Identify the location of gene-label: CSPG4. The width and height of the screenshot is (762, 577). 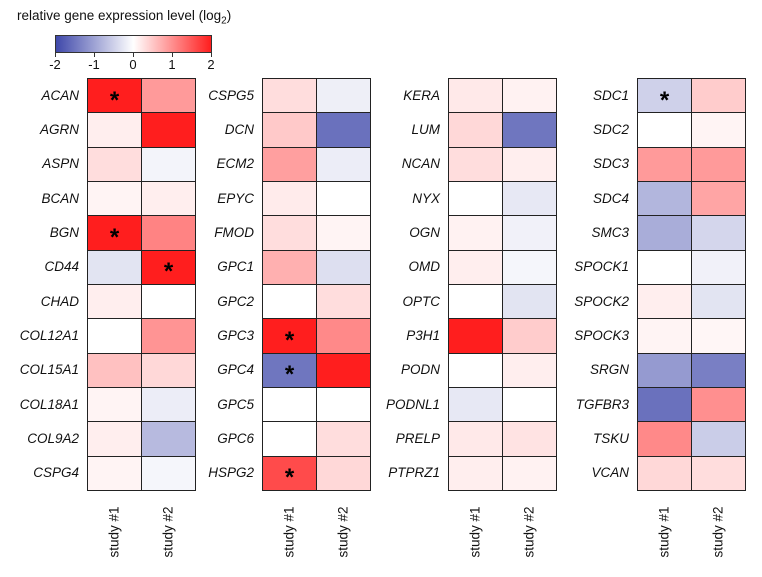
(56, 473).